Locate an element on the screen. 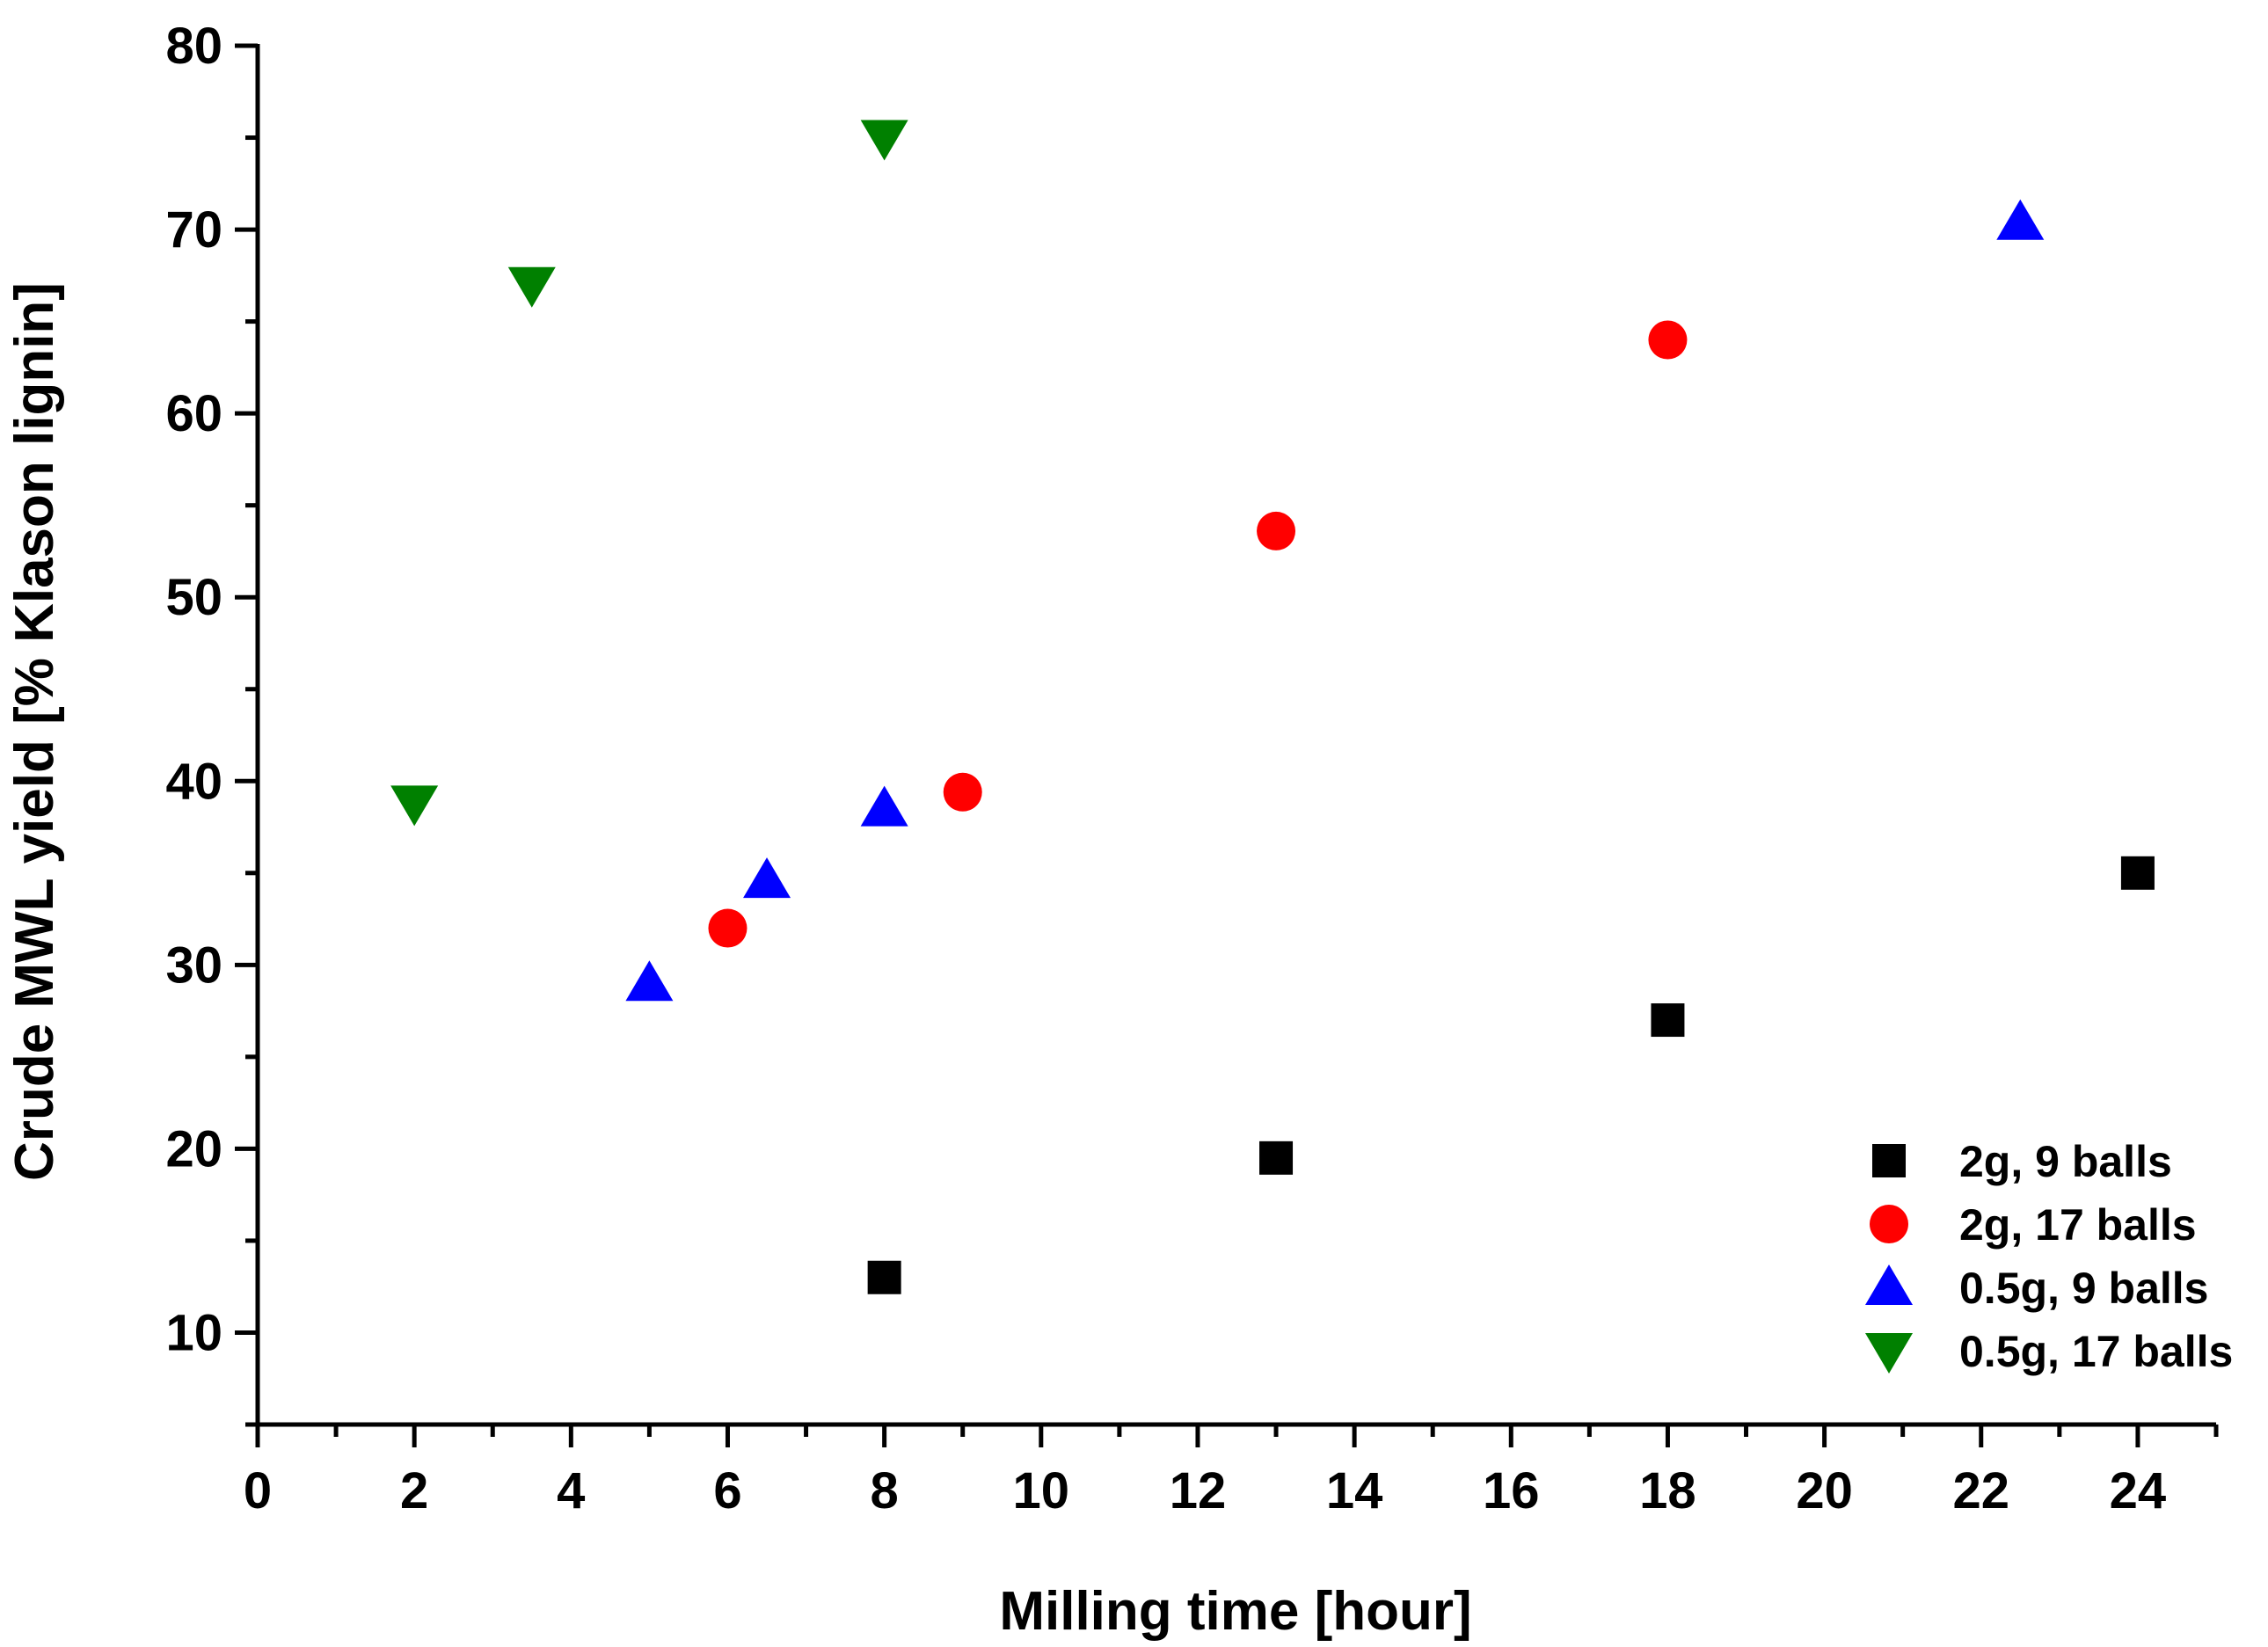 Image resolution: width=2268 pixels, height=1647 pixels. y-axis-ticks: 10 20 30 40 50 60 70 80 is located at coordinates (211, 722).